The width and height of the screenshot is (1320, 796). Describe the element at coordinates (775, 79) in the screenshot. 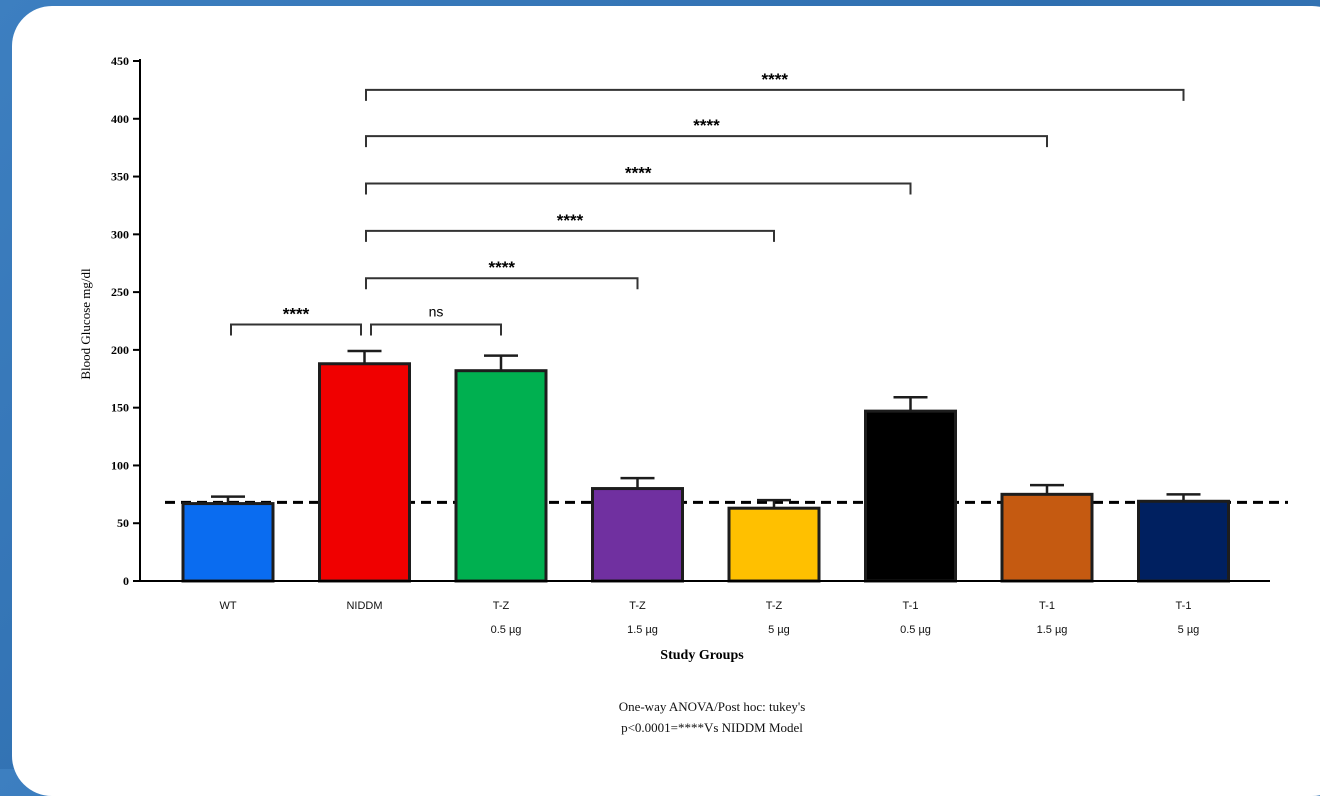

I see `significance-label-6: ****` at that location.